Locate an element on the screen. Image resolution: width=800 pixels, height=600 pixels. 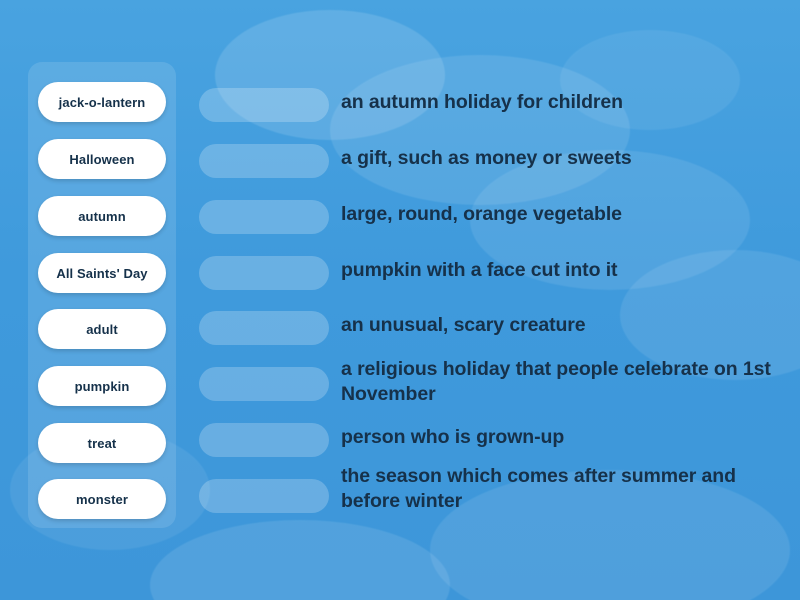
word-tile: autumn is located at coordinates (102, 214).